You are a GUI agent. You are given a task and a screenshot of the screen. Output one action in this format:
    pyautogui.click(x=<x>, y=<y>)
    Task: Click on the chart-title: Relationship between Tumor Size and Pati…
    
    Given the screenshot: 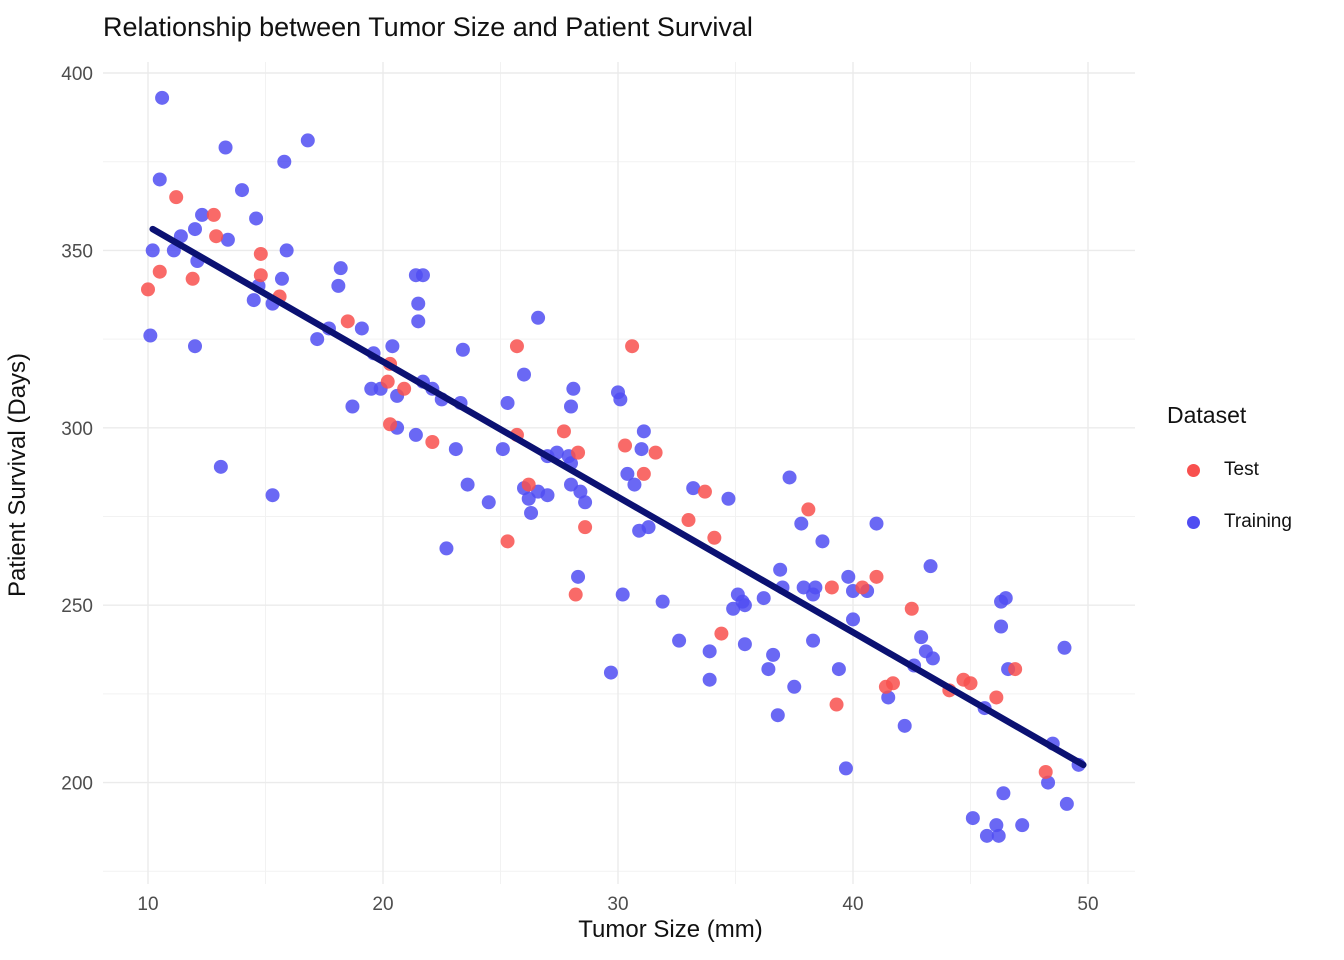 What is the action you would take?
    pyautogui.click(x=428, y=27)
    